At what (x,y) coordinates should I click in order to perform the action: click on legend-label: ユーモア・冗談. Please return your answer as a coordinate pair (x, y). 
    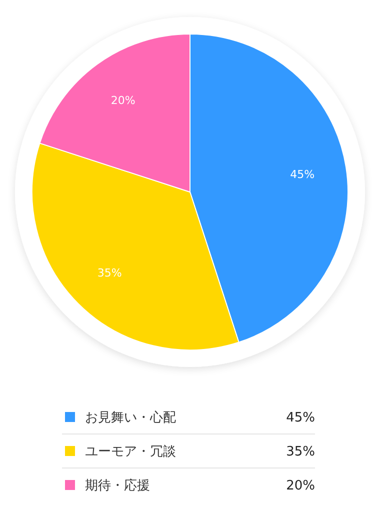
    Looking at the image, I should click on (130, 452).